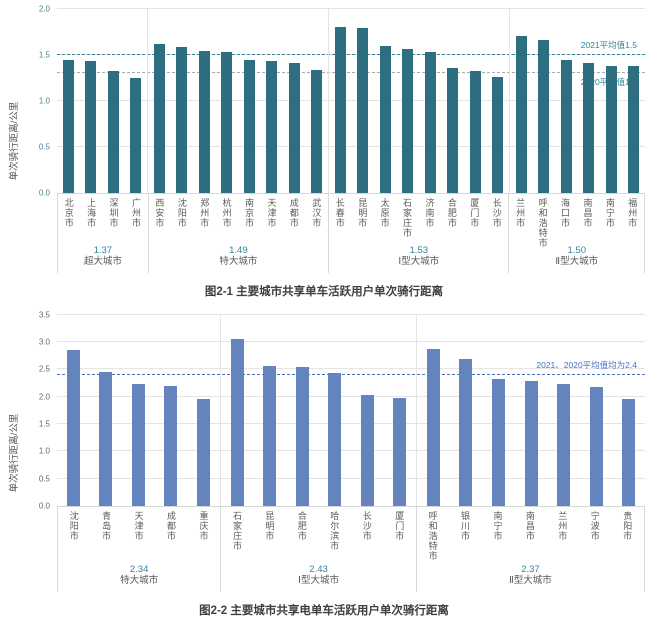 The width and height of the screenshot is (648, 618). I want to click on city-label-slot: 福 州 市, so click(633, 221).